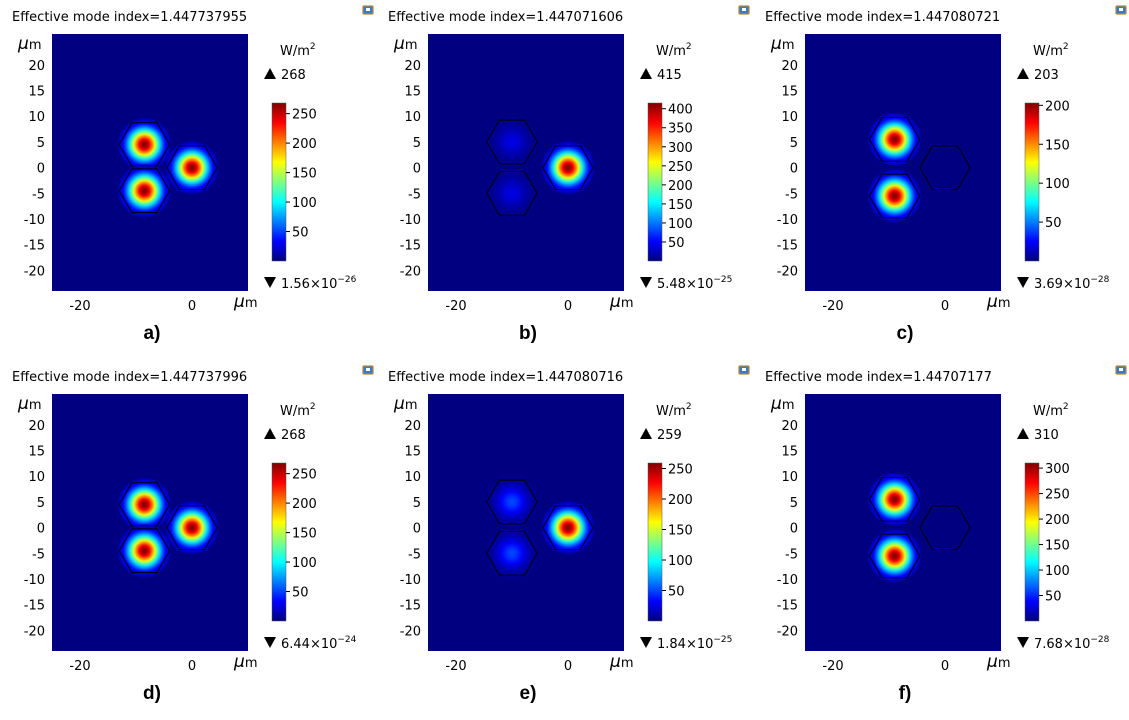 The height and width of the screenshot is (720, 1129). Describe the element at coordinates (528, 333) in the screenshot. I see `panel-caption: b)` at that location.